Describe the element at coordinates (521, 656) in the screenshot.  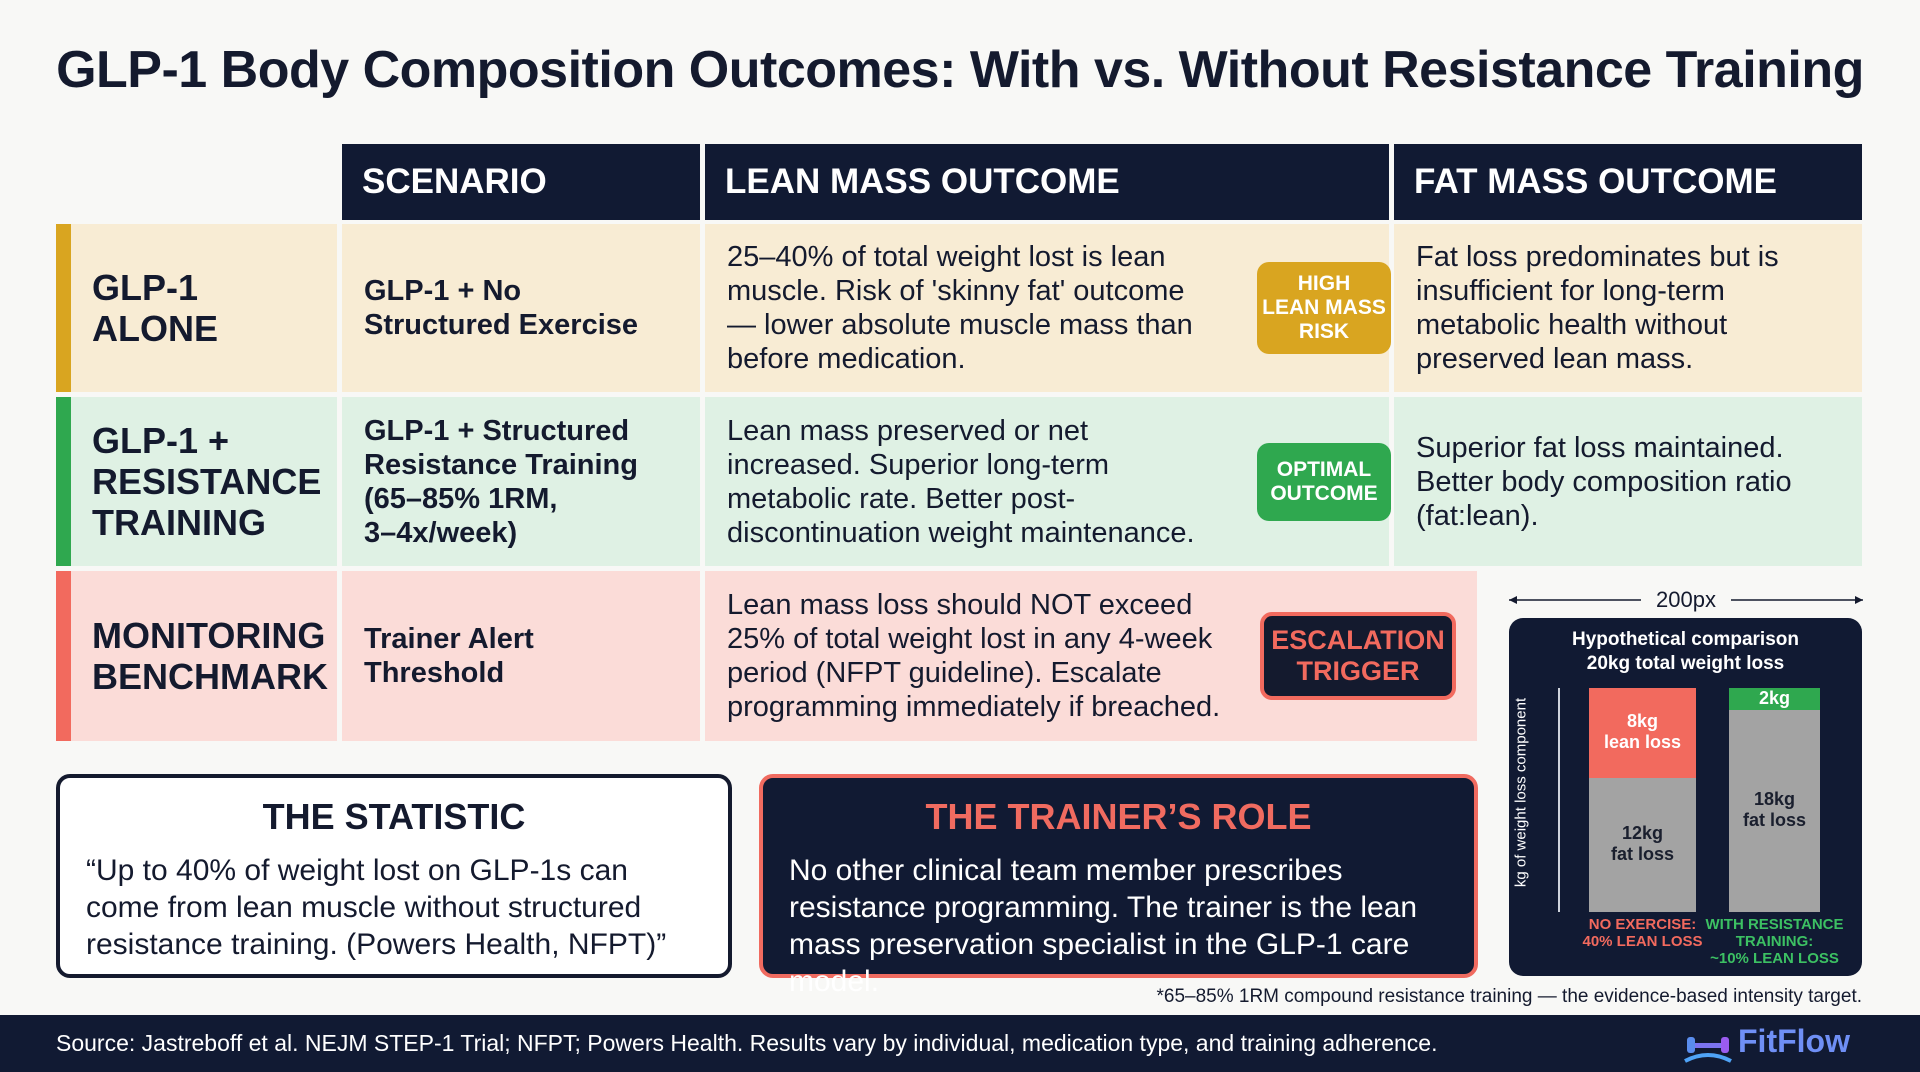
I see `scenario-cell: Trainer Alert Threshold` at that location.